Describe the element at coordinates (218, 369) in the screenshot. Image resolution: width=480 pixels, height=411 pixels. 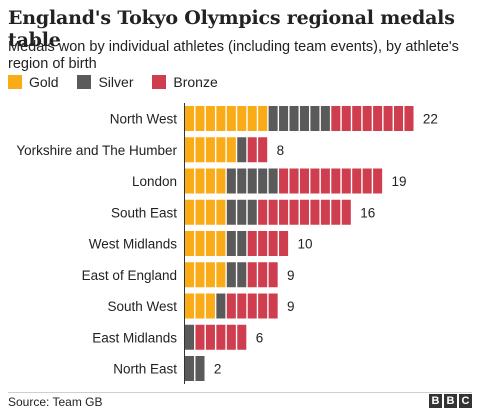
I see `total-label-north-east: 2` at that location.